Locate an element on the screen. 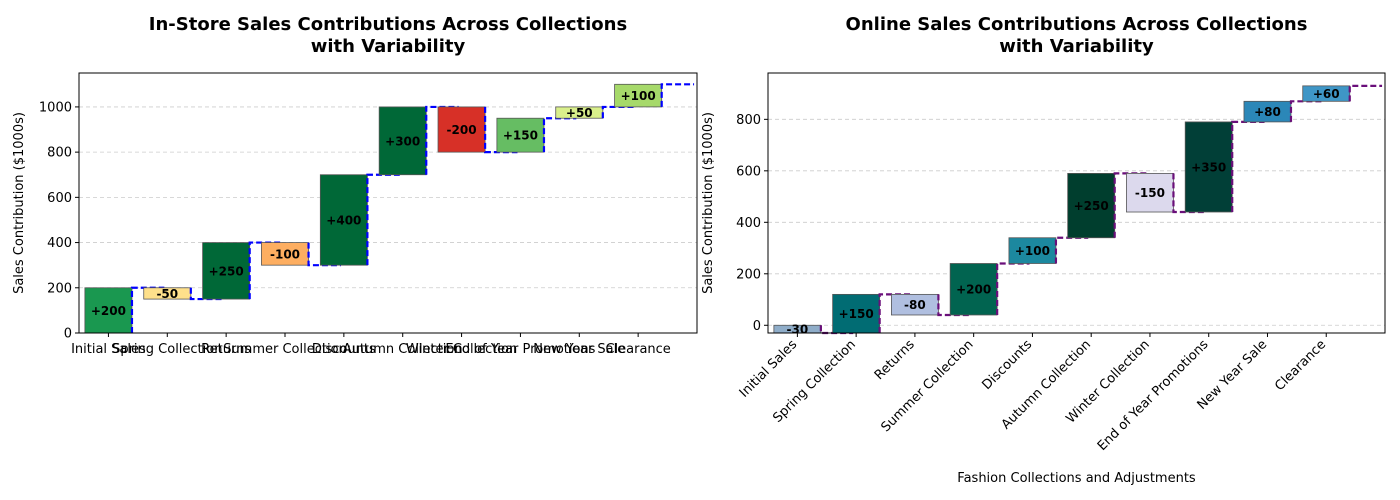  y-tick-label: 1000 is located at coordinates (55, 107).